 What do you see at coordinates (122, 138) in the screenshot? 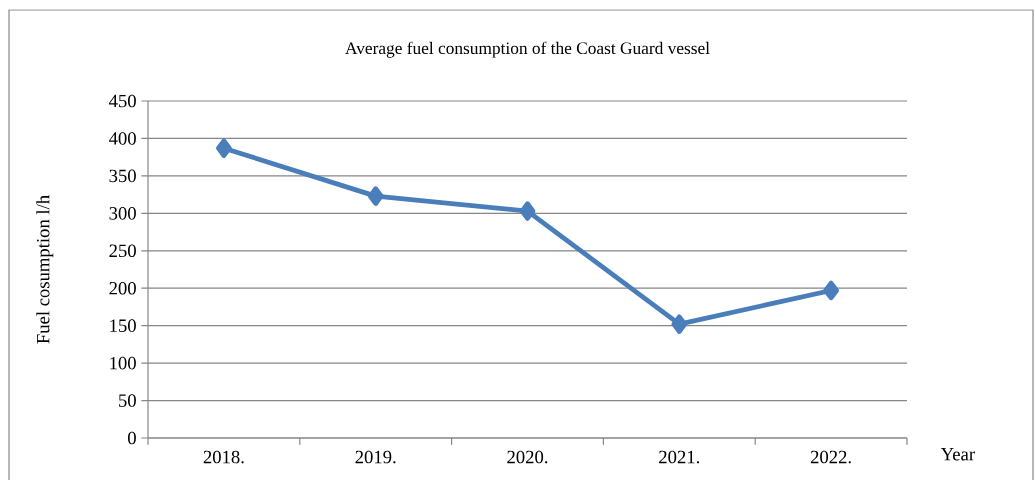
I see `y-tick-label: 400` at bounding box center [122, 138].